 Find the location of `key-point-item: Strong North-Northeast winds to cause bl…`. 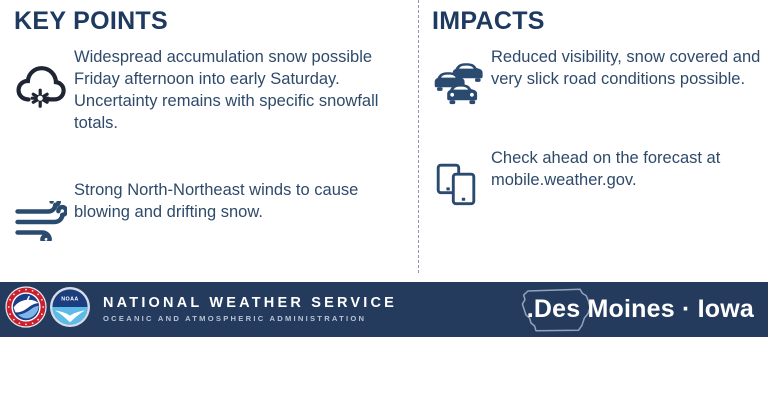

key-point-item: Strong North-Northeast winds to cause bl… is located at coordinates (213, 214).